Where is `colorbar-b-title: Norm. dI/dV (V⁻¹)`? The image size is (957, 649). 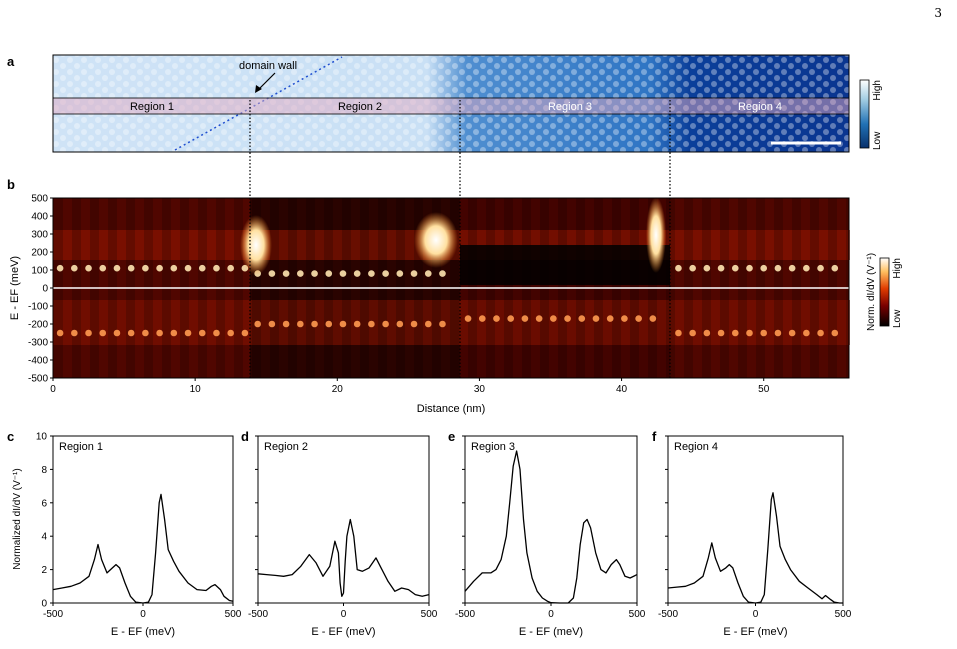
colorbar-b-title: Norm. dI/dV (V⁻¹) is located at coordinates (871, 292).